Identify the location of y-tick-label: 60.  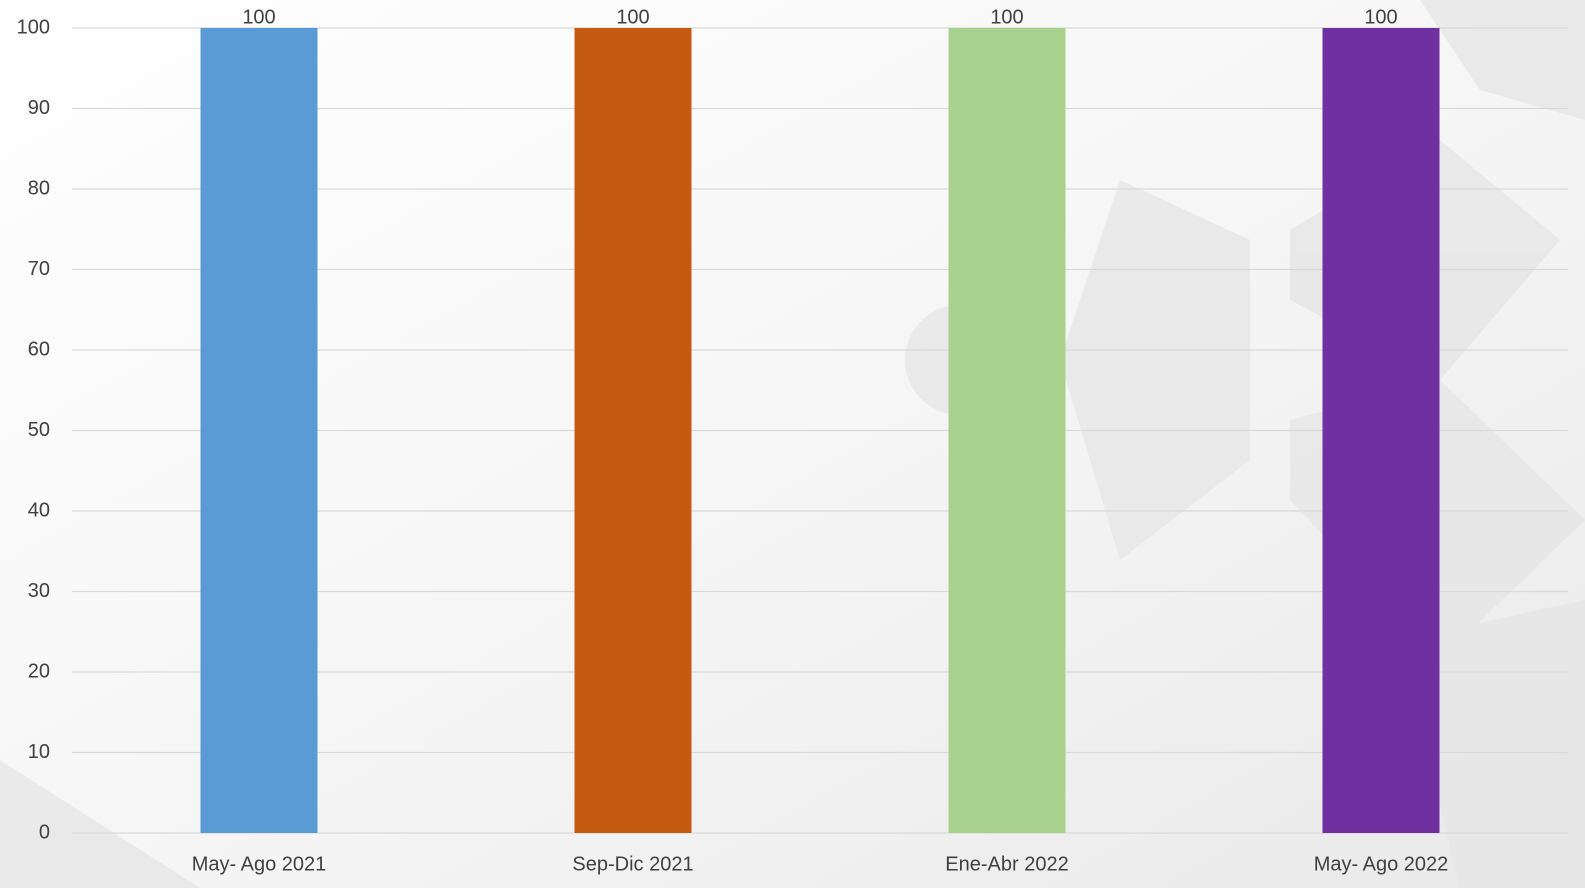
(39, 349).